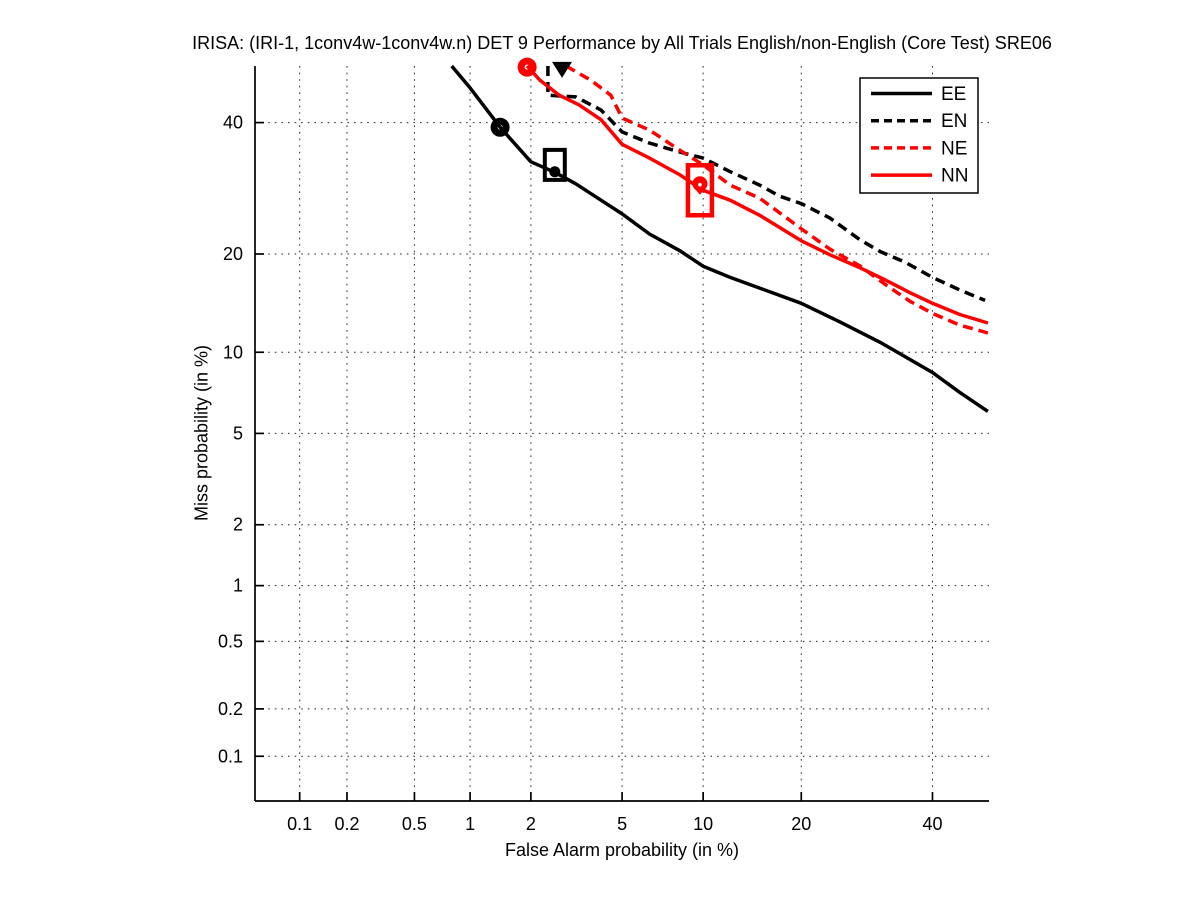 Image resolution: width=1201 pixels, height=900 pixels. I want to click on y-tick-label: 0.1, so click(230, 756).